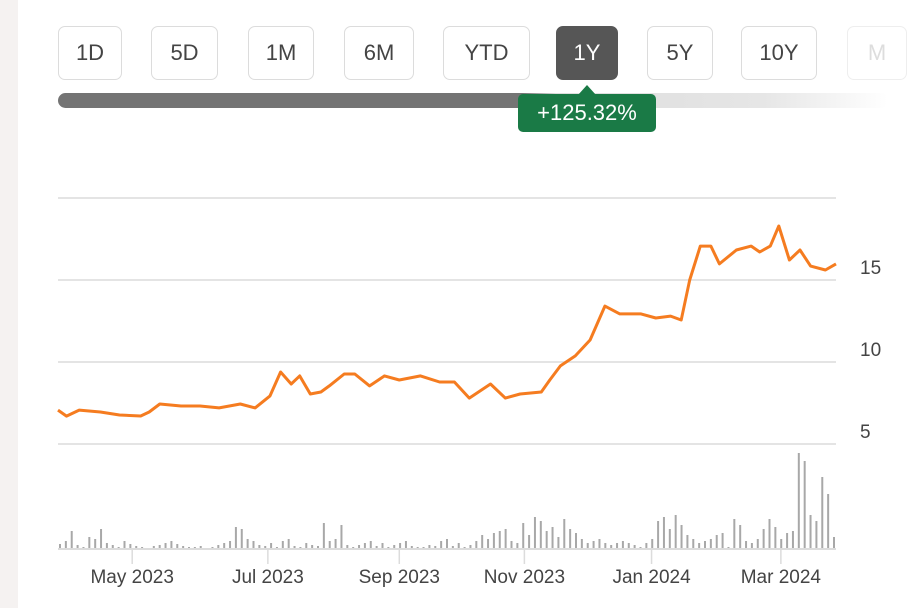 The width and height of the screenshot is (916, 608). Describe the element at coordinates (524, 577) in the screenshot. I see `x-tick-label: Nov 2023` at that location.